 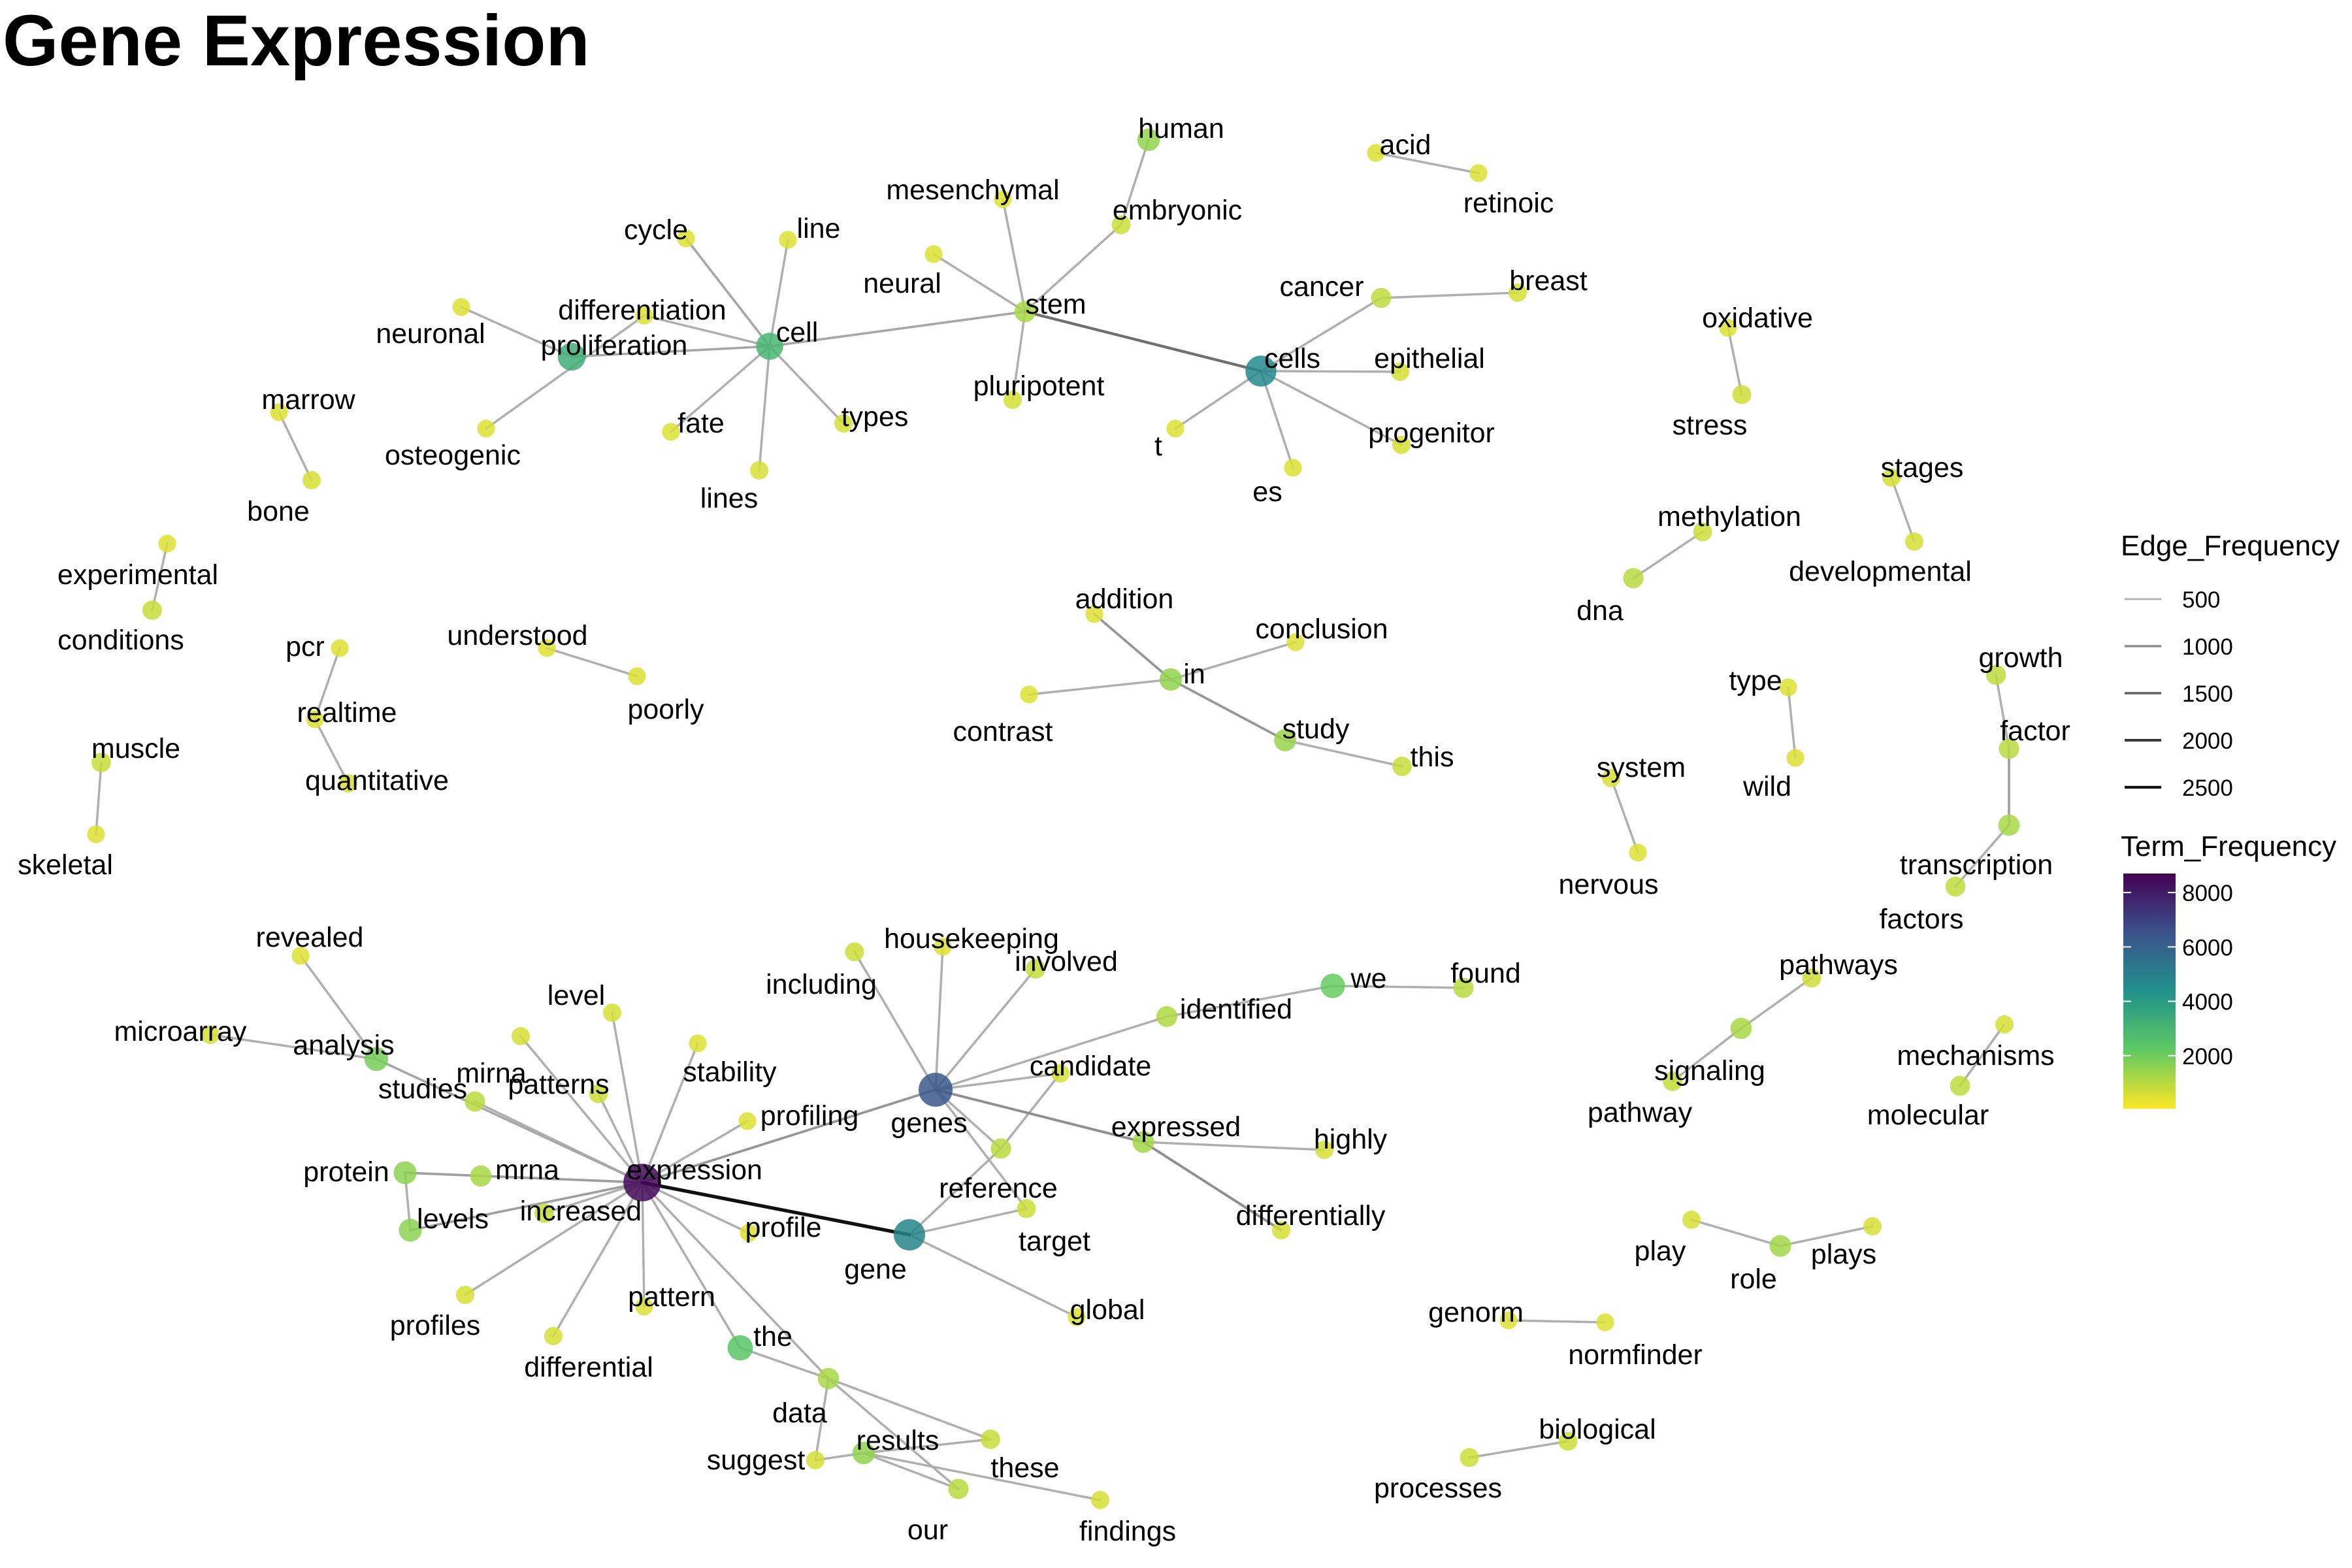 I want to click on edge-genes-candidate, so click(x=998, y=1081).